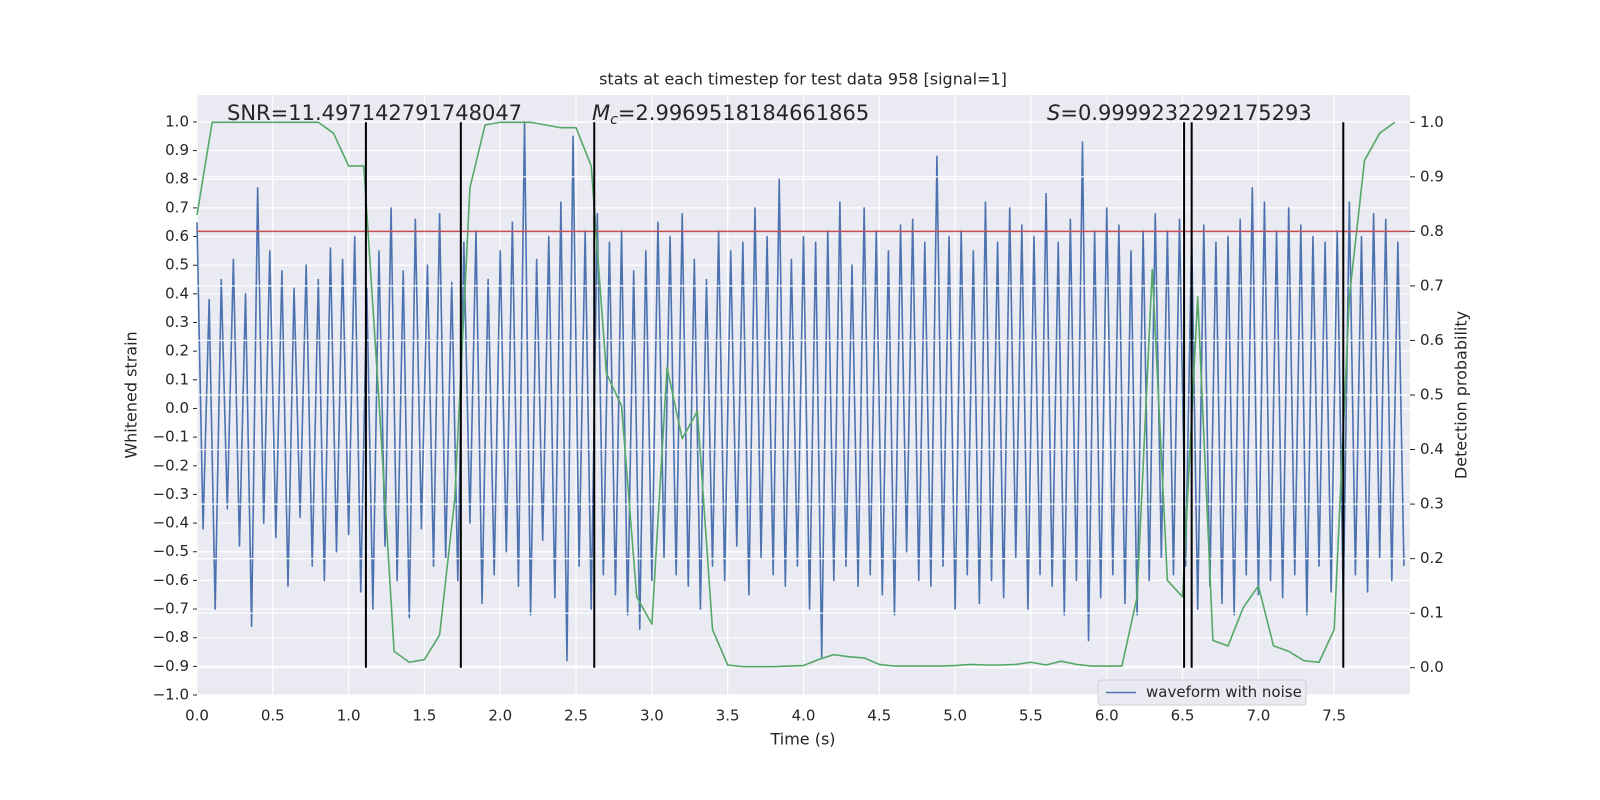  I want to click on y2-tick-label: 0.3, so click(1432, 504).